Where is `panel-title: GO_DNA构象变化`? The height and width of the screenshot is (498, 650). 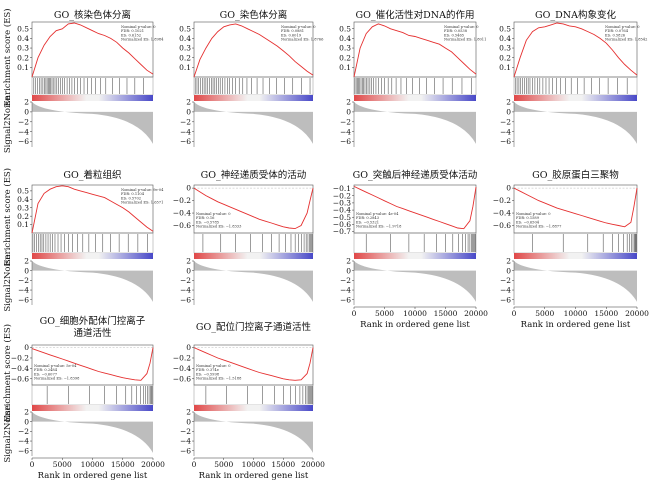
panel-title: GO_DNA构象变化 is located at coordinates (575, 15).